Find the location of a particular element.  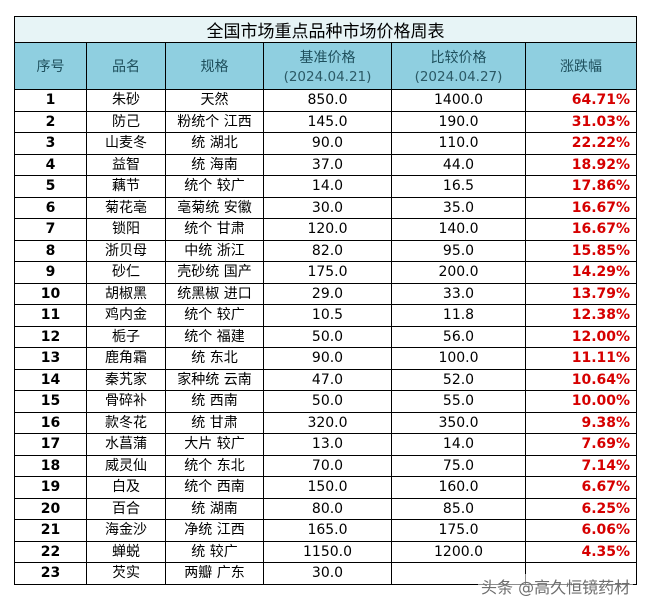

cell-change: 6.25% is located at coordinates (581, 508).